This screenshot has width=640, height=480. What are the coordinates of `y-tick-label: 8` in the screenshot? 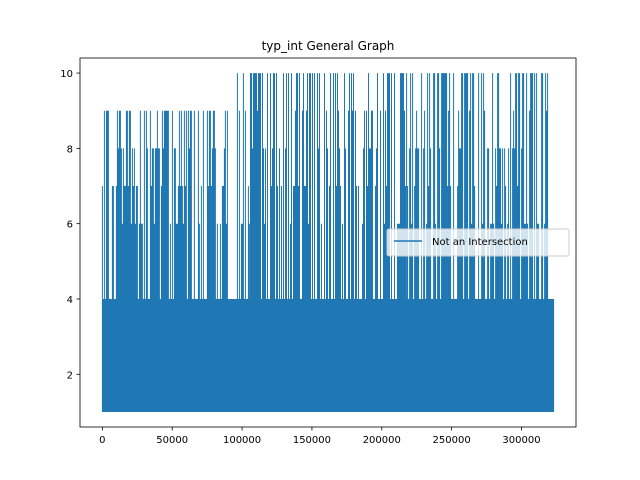 It's located at (70, 149).